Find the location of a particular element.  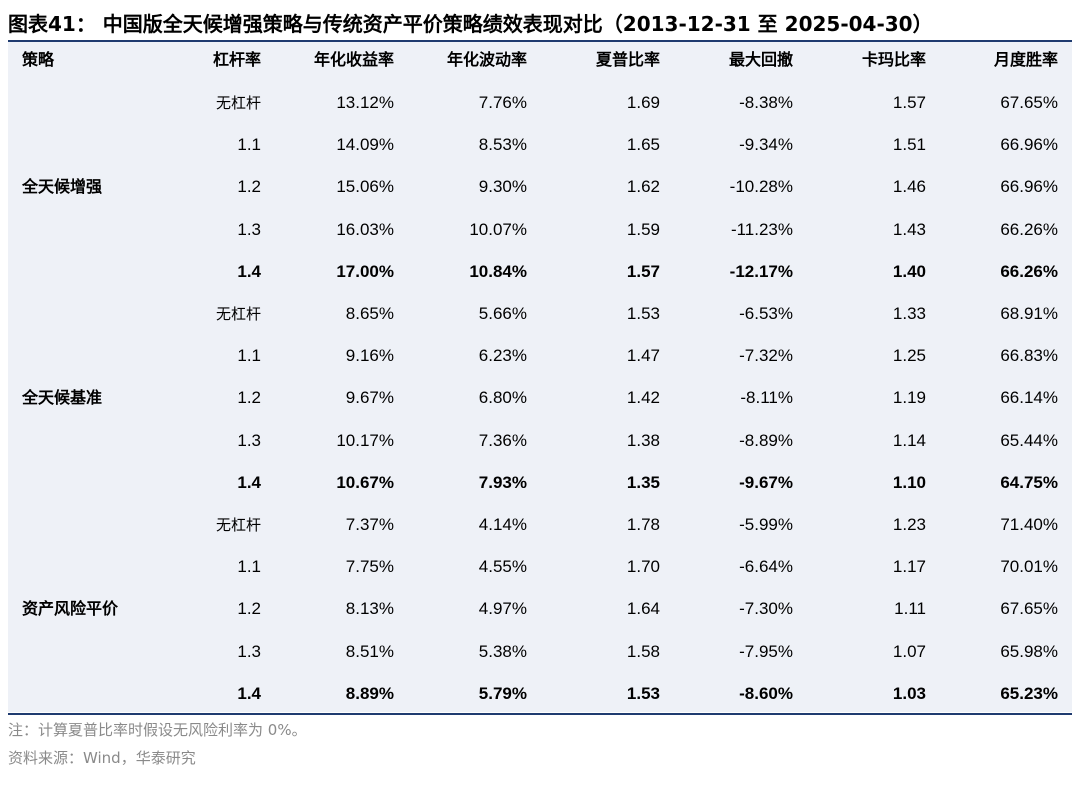

cell-max-drawdown: -11.23% is located at coordinates (761, 229).